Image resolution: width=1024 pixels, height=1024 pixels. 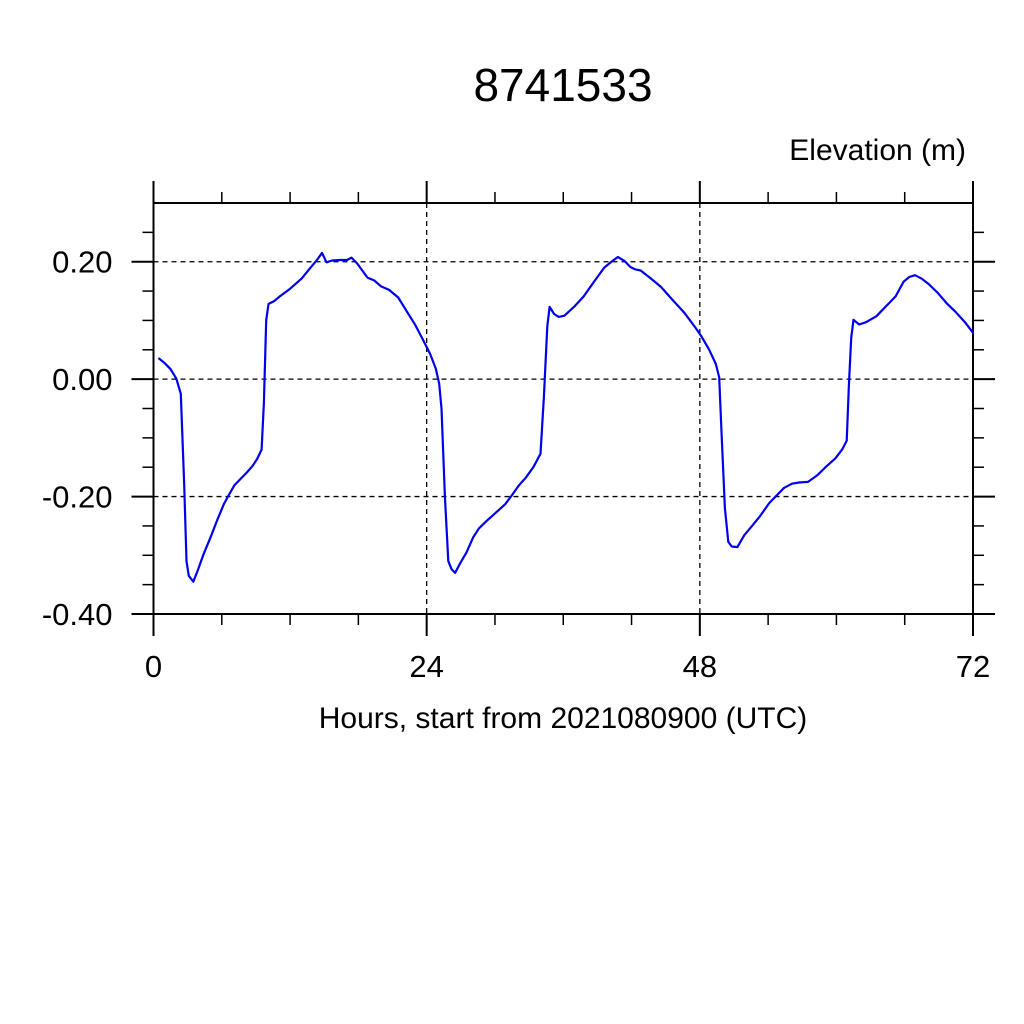 What do you see at coordinates (426, 666) in the screenshot?
I see `x-tick-label: 24` at bounding box center [426, 666].